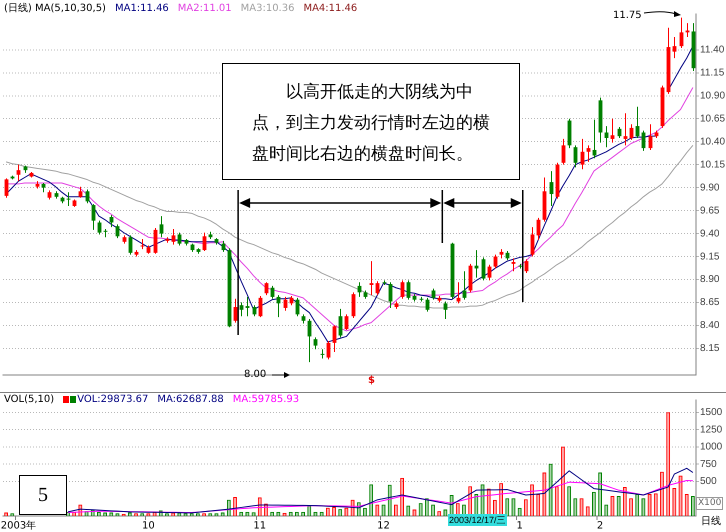 This screenshot has width=726, height=532. Describe the element at coordinates (709, 482) in the screenshot. I see `y-tick-label: 500` at that location.